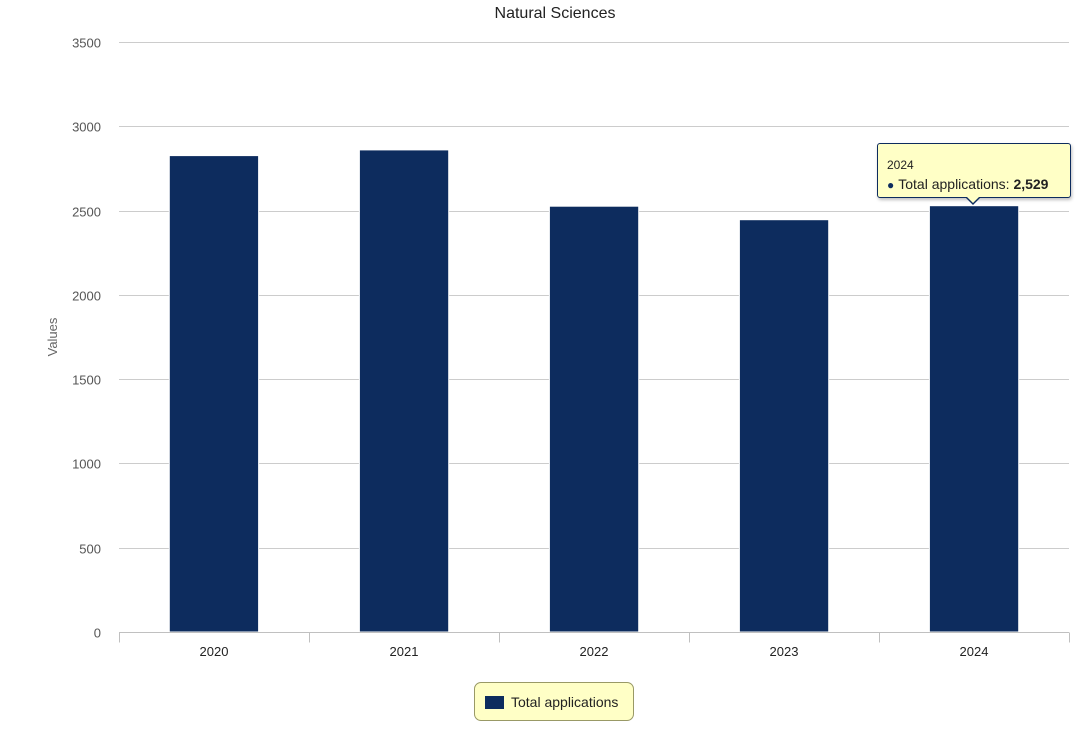  I want to click on y-axis-title: Values, so click(52, 336).